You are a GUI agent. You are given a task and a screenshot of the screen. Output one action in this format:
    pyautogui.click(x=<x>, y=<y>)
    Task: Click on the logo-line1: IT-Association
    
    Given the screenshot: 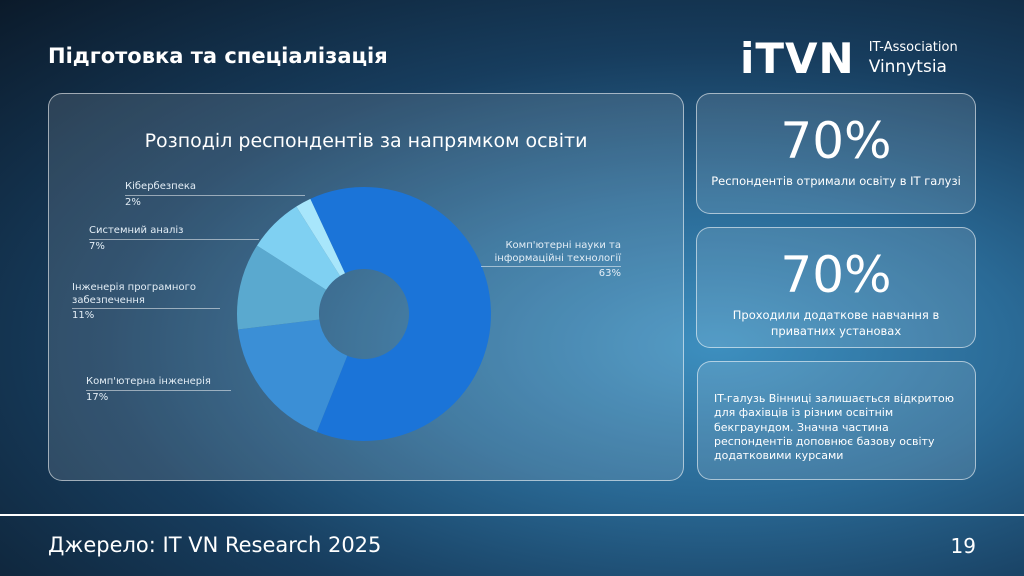 What is the action you would take?
    pyautogui.click(x=913, y=47)
    